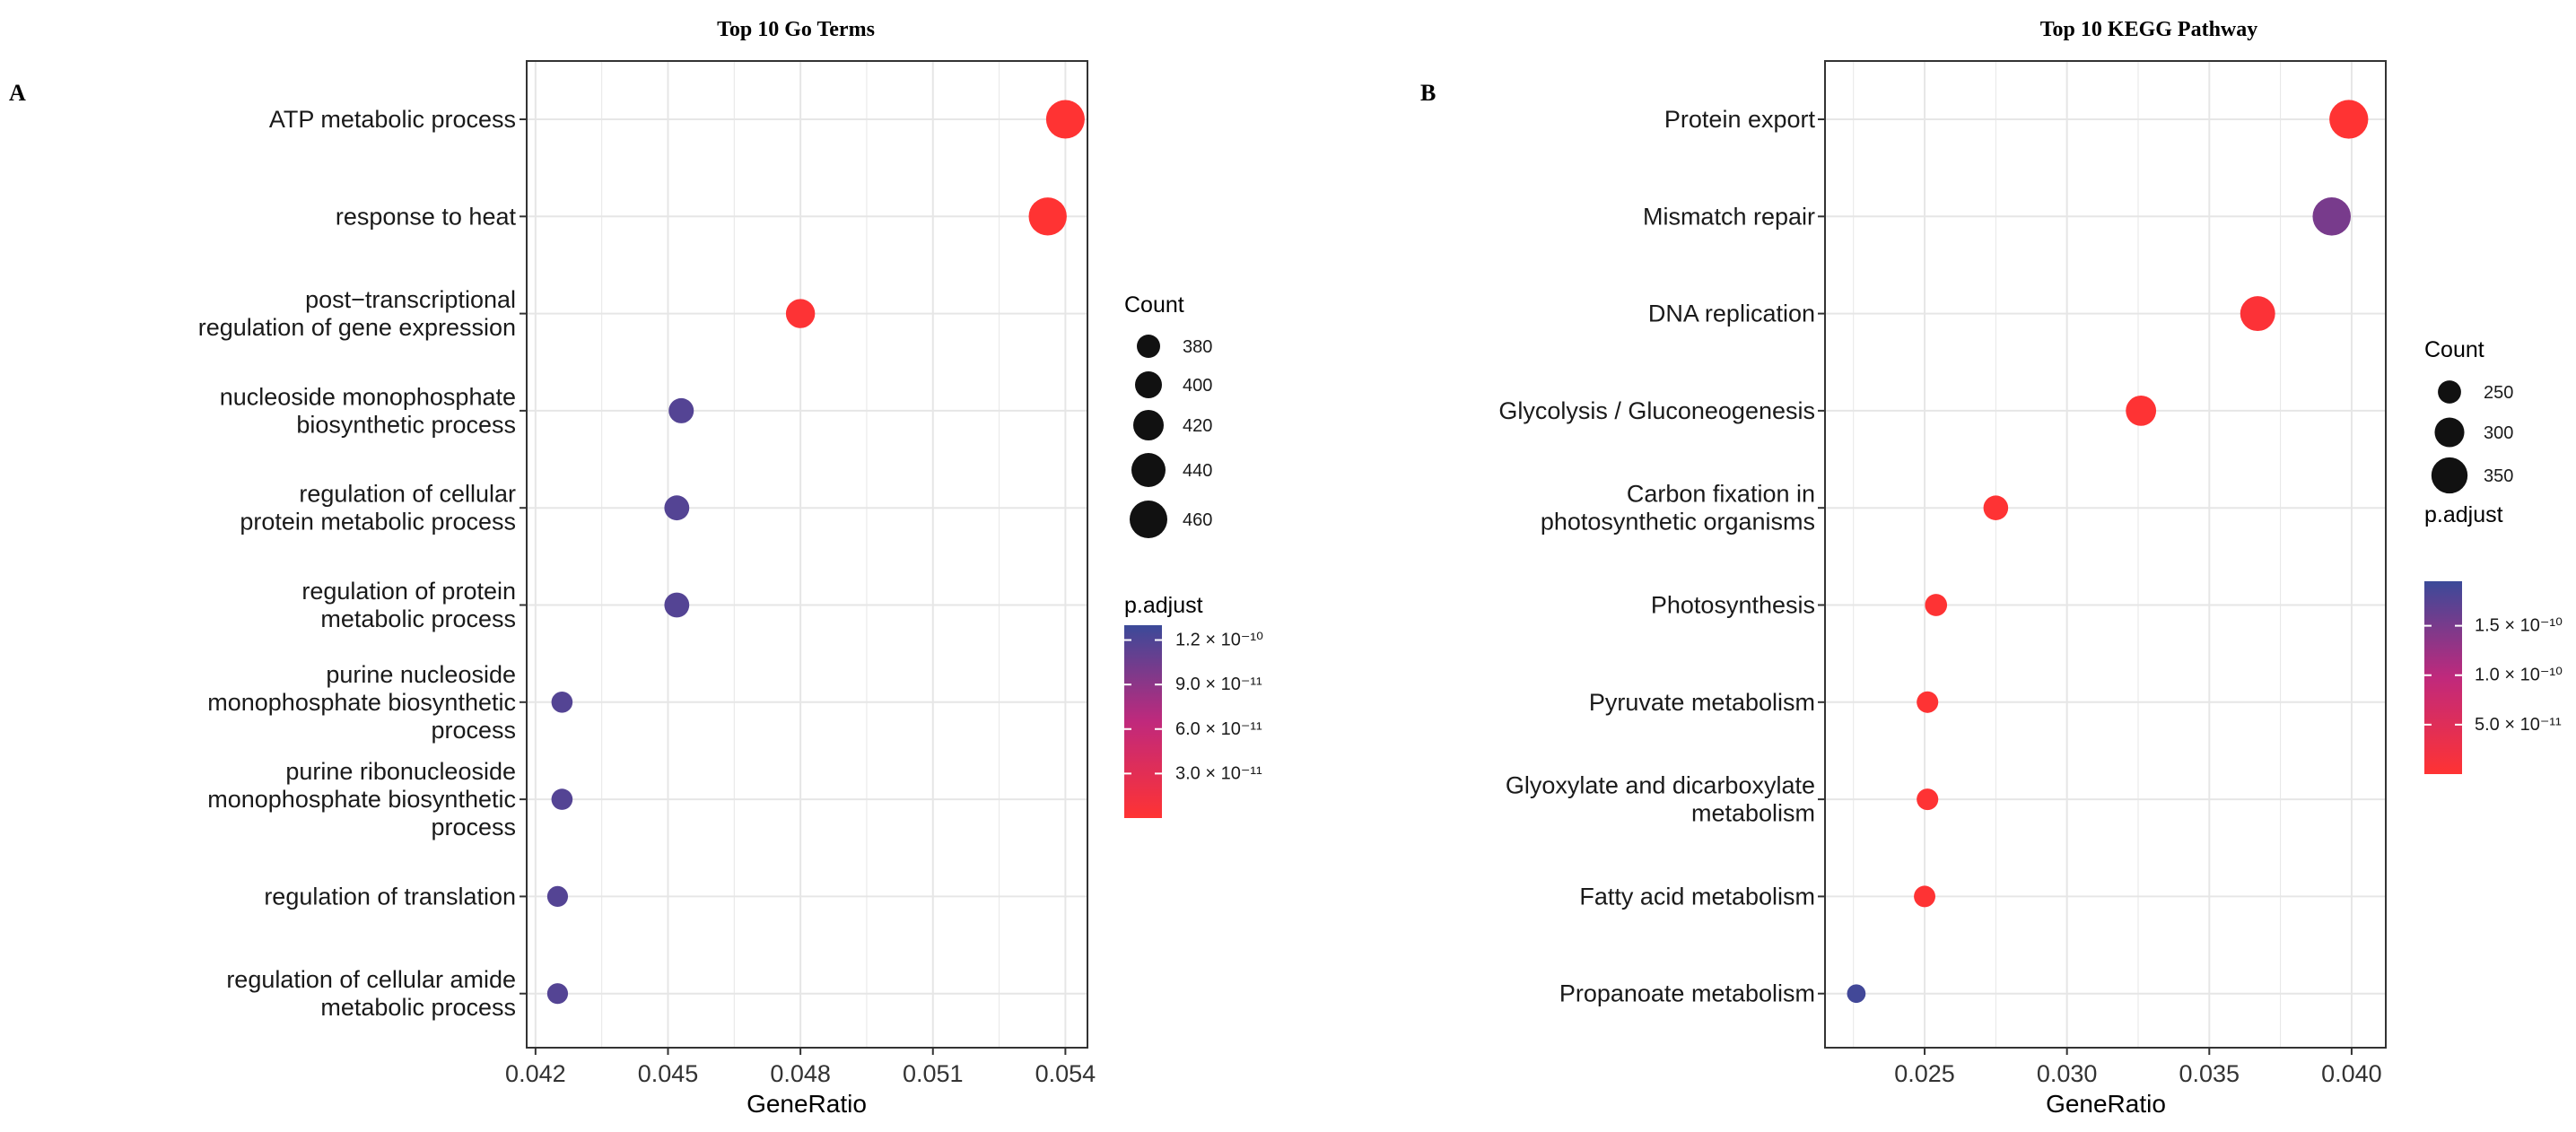 This screenshot has height=1132, width=2576. What do you see at coordinates (1154, 305) in the screenshot?
I see `panel-a-size-legend-title: Count` at bounding box center [1154, 305].